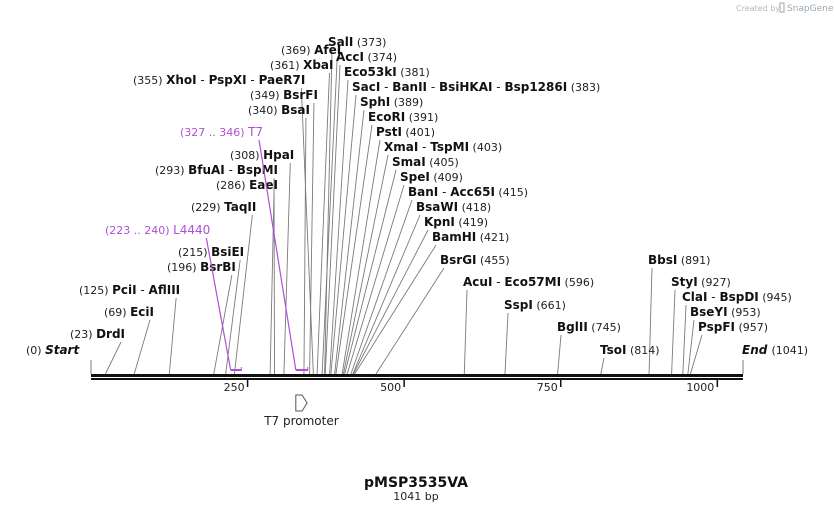  I want to click on svg-text: (23) DrdI, so click(97, 334).